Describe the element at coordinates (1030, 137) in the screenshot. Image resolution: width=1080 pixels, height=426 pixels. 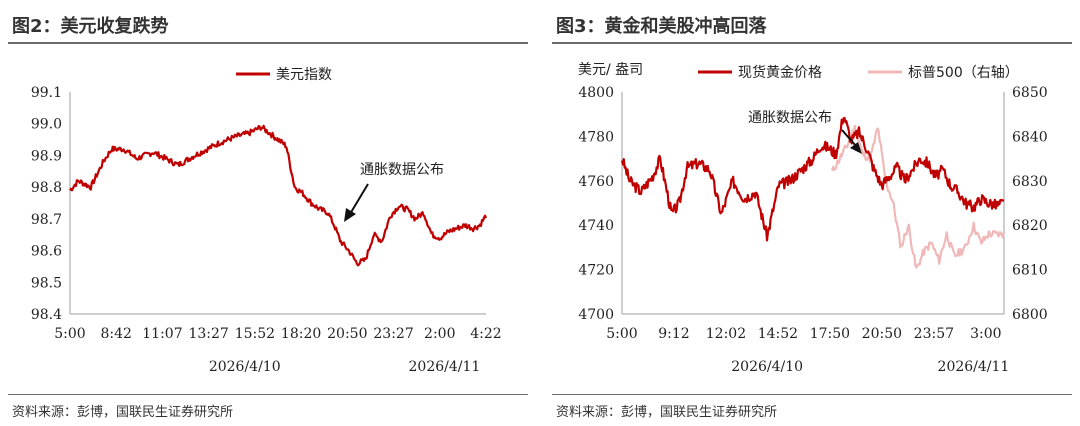
I see `y-right-tick-label: 6840` at that location.